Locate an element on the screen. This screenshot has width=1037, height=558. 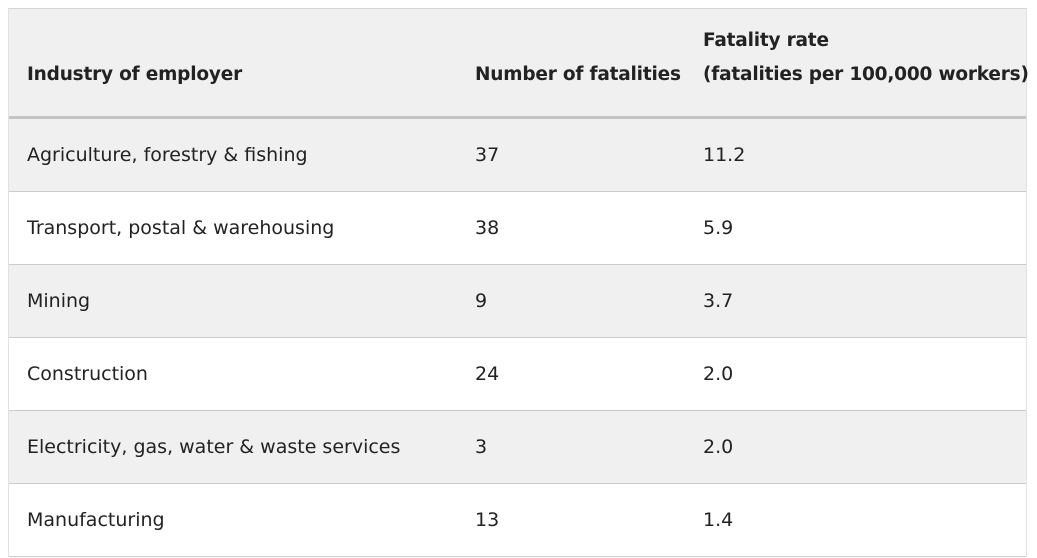
rate-cell: 5.9 is located at coordinates (718, 228).